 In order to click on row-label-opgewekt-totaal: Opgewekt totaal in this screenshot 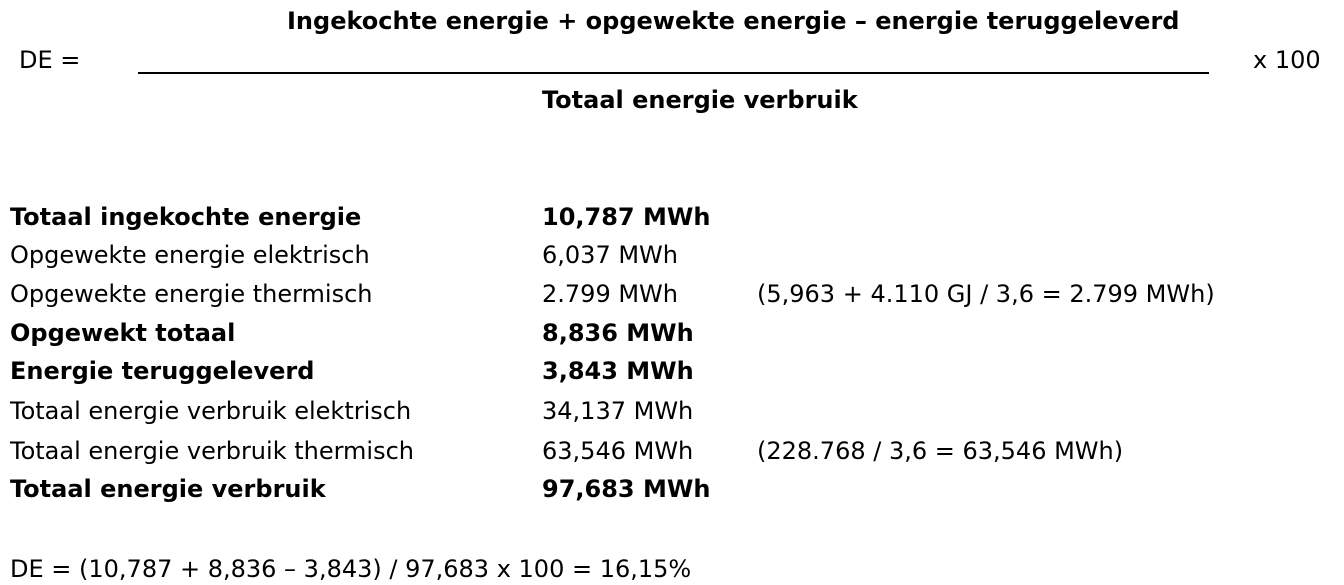, I will do `click(123, 333)`.